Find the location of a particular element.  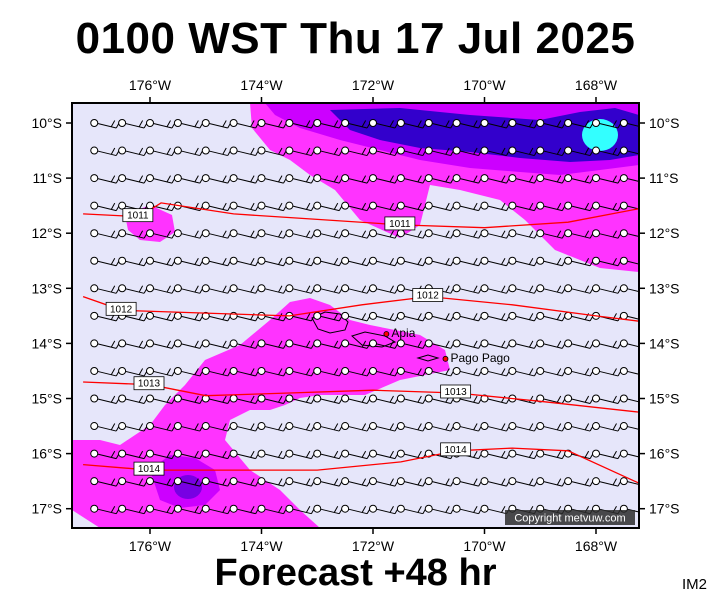

isobar-line is located at coordinates (360, 308).